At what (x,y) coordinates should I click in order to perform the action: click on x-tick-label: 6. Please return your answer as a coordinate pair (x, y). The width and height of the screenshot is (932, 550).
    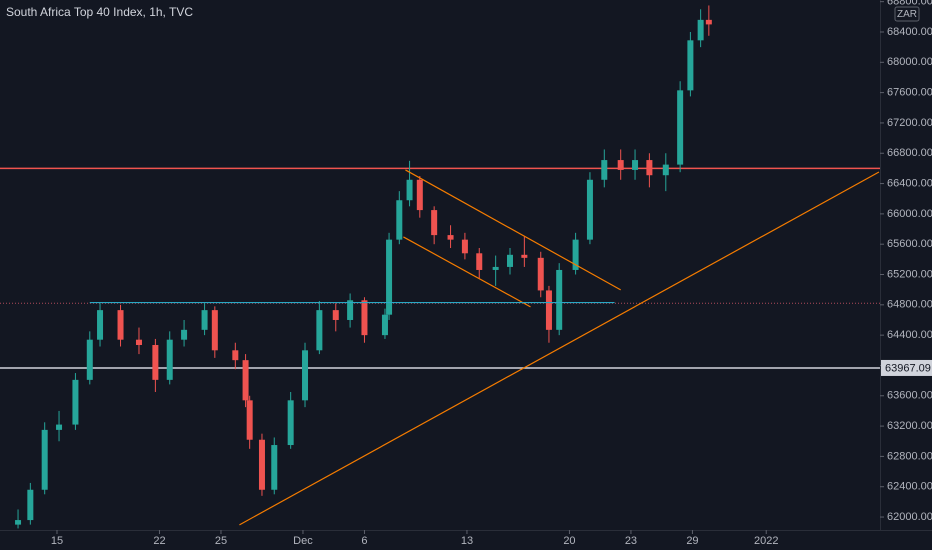
    Looking at the image, I should click on (364, 541).